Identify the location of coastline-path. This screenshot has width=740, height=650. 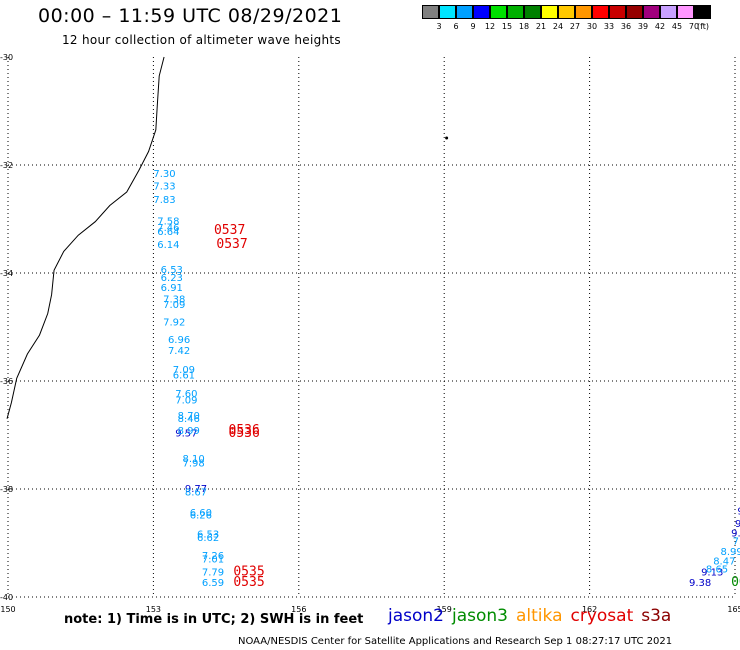
(85, 237).